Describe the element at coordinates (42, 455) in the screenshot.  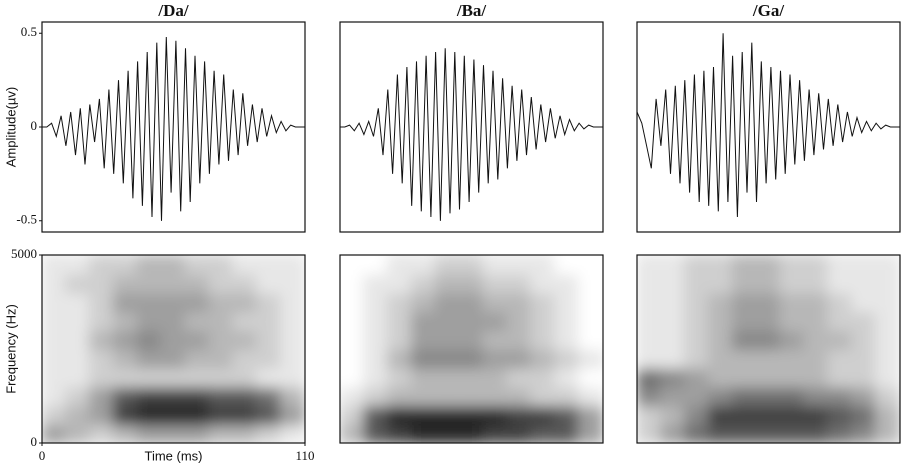
I see `x-tick-label: 0` at that location.